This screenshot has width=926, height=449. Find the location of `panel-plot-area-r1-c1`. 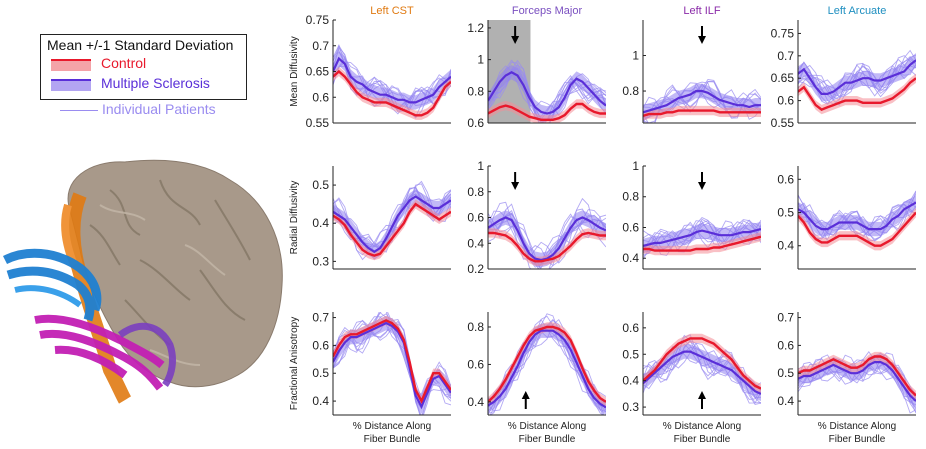

panel-plot-area-r1-c1 is located at coordinates (547, 233).